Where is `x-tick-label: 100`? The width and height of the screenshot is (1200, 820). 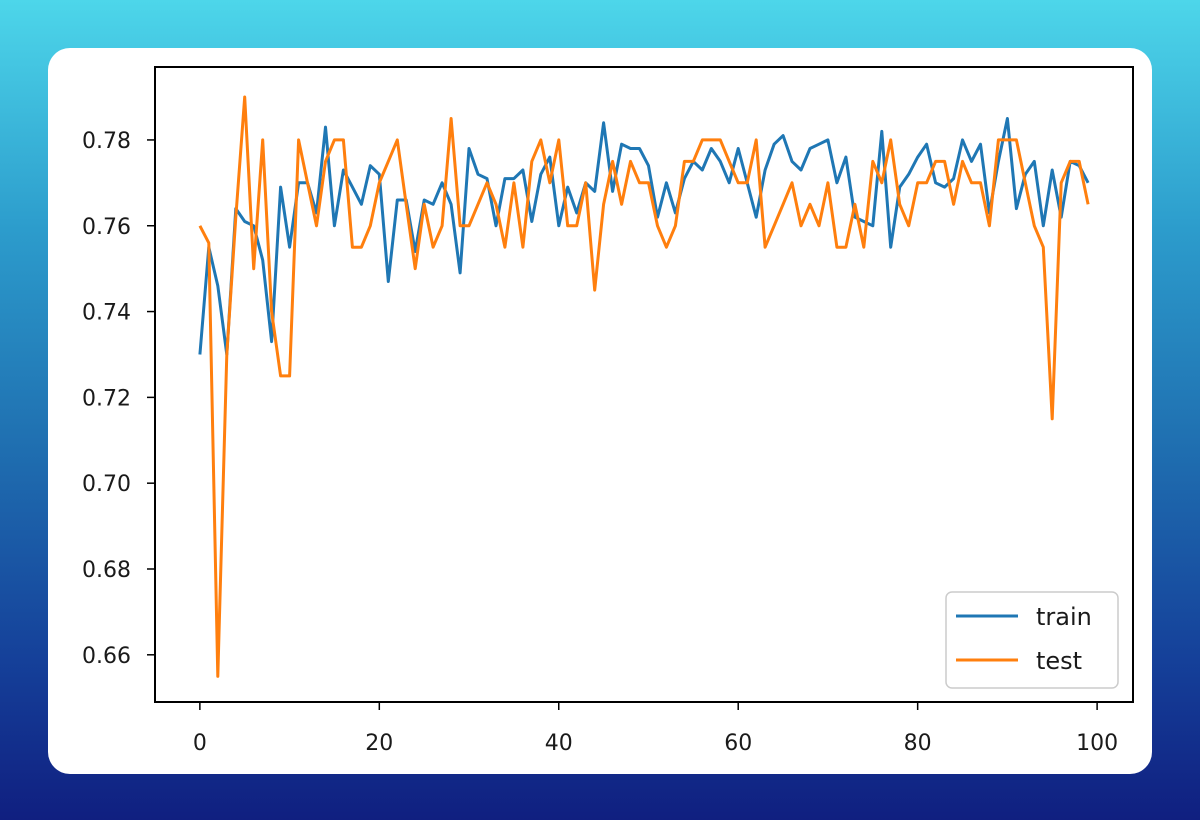
x-tick-label: 100 is located at coordinates (1097, 743).